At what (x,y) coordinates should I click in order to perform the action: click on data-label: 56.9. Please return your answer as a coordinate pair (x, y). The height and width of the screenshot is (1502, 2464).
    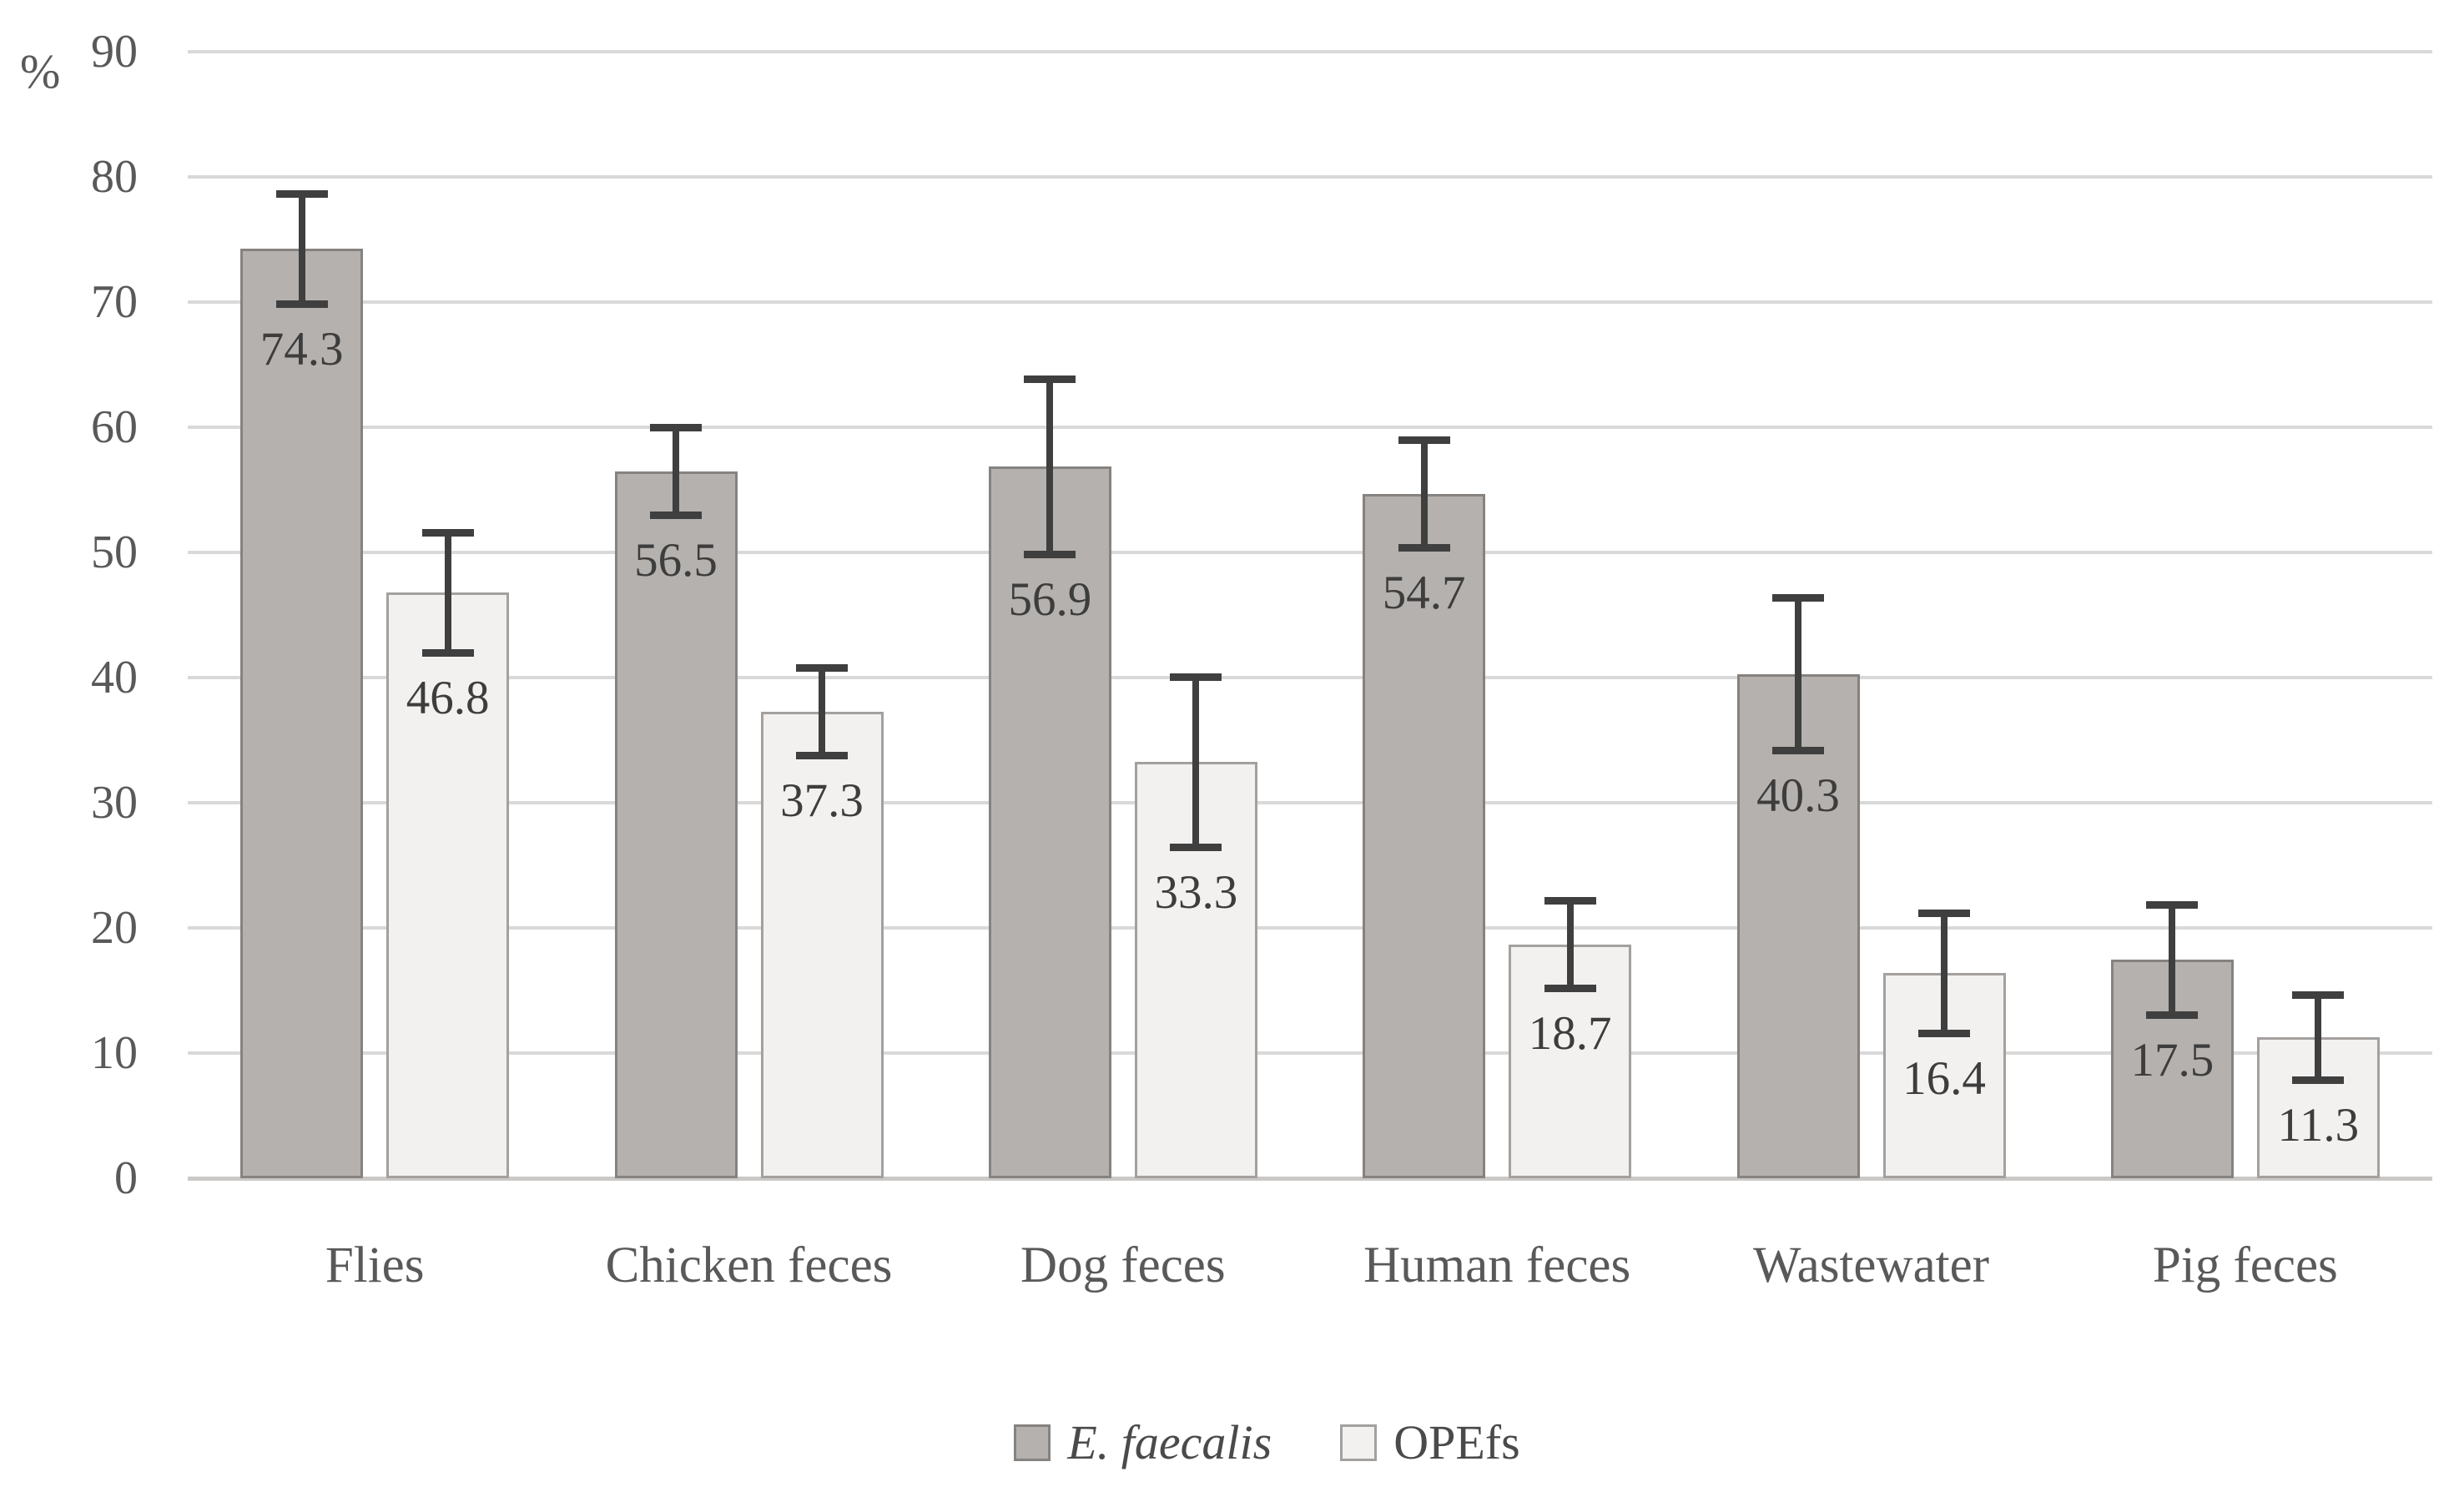
    Looking at the image, I should click on (1050, 599).